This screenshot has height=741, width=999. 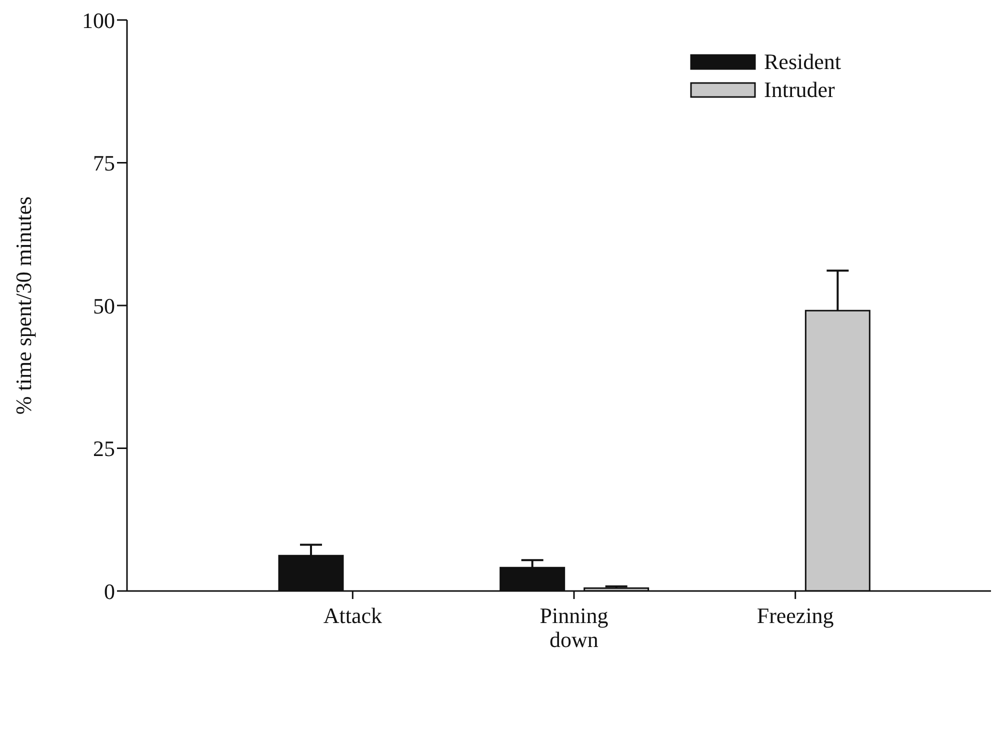 I want to click on x-tick-label: Pinning down, so click(x=574, y=627).